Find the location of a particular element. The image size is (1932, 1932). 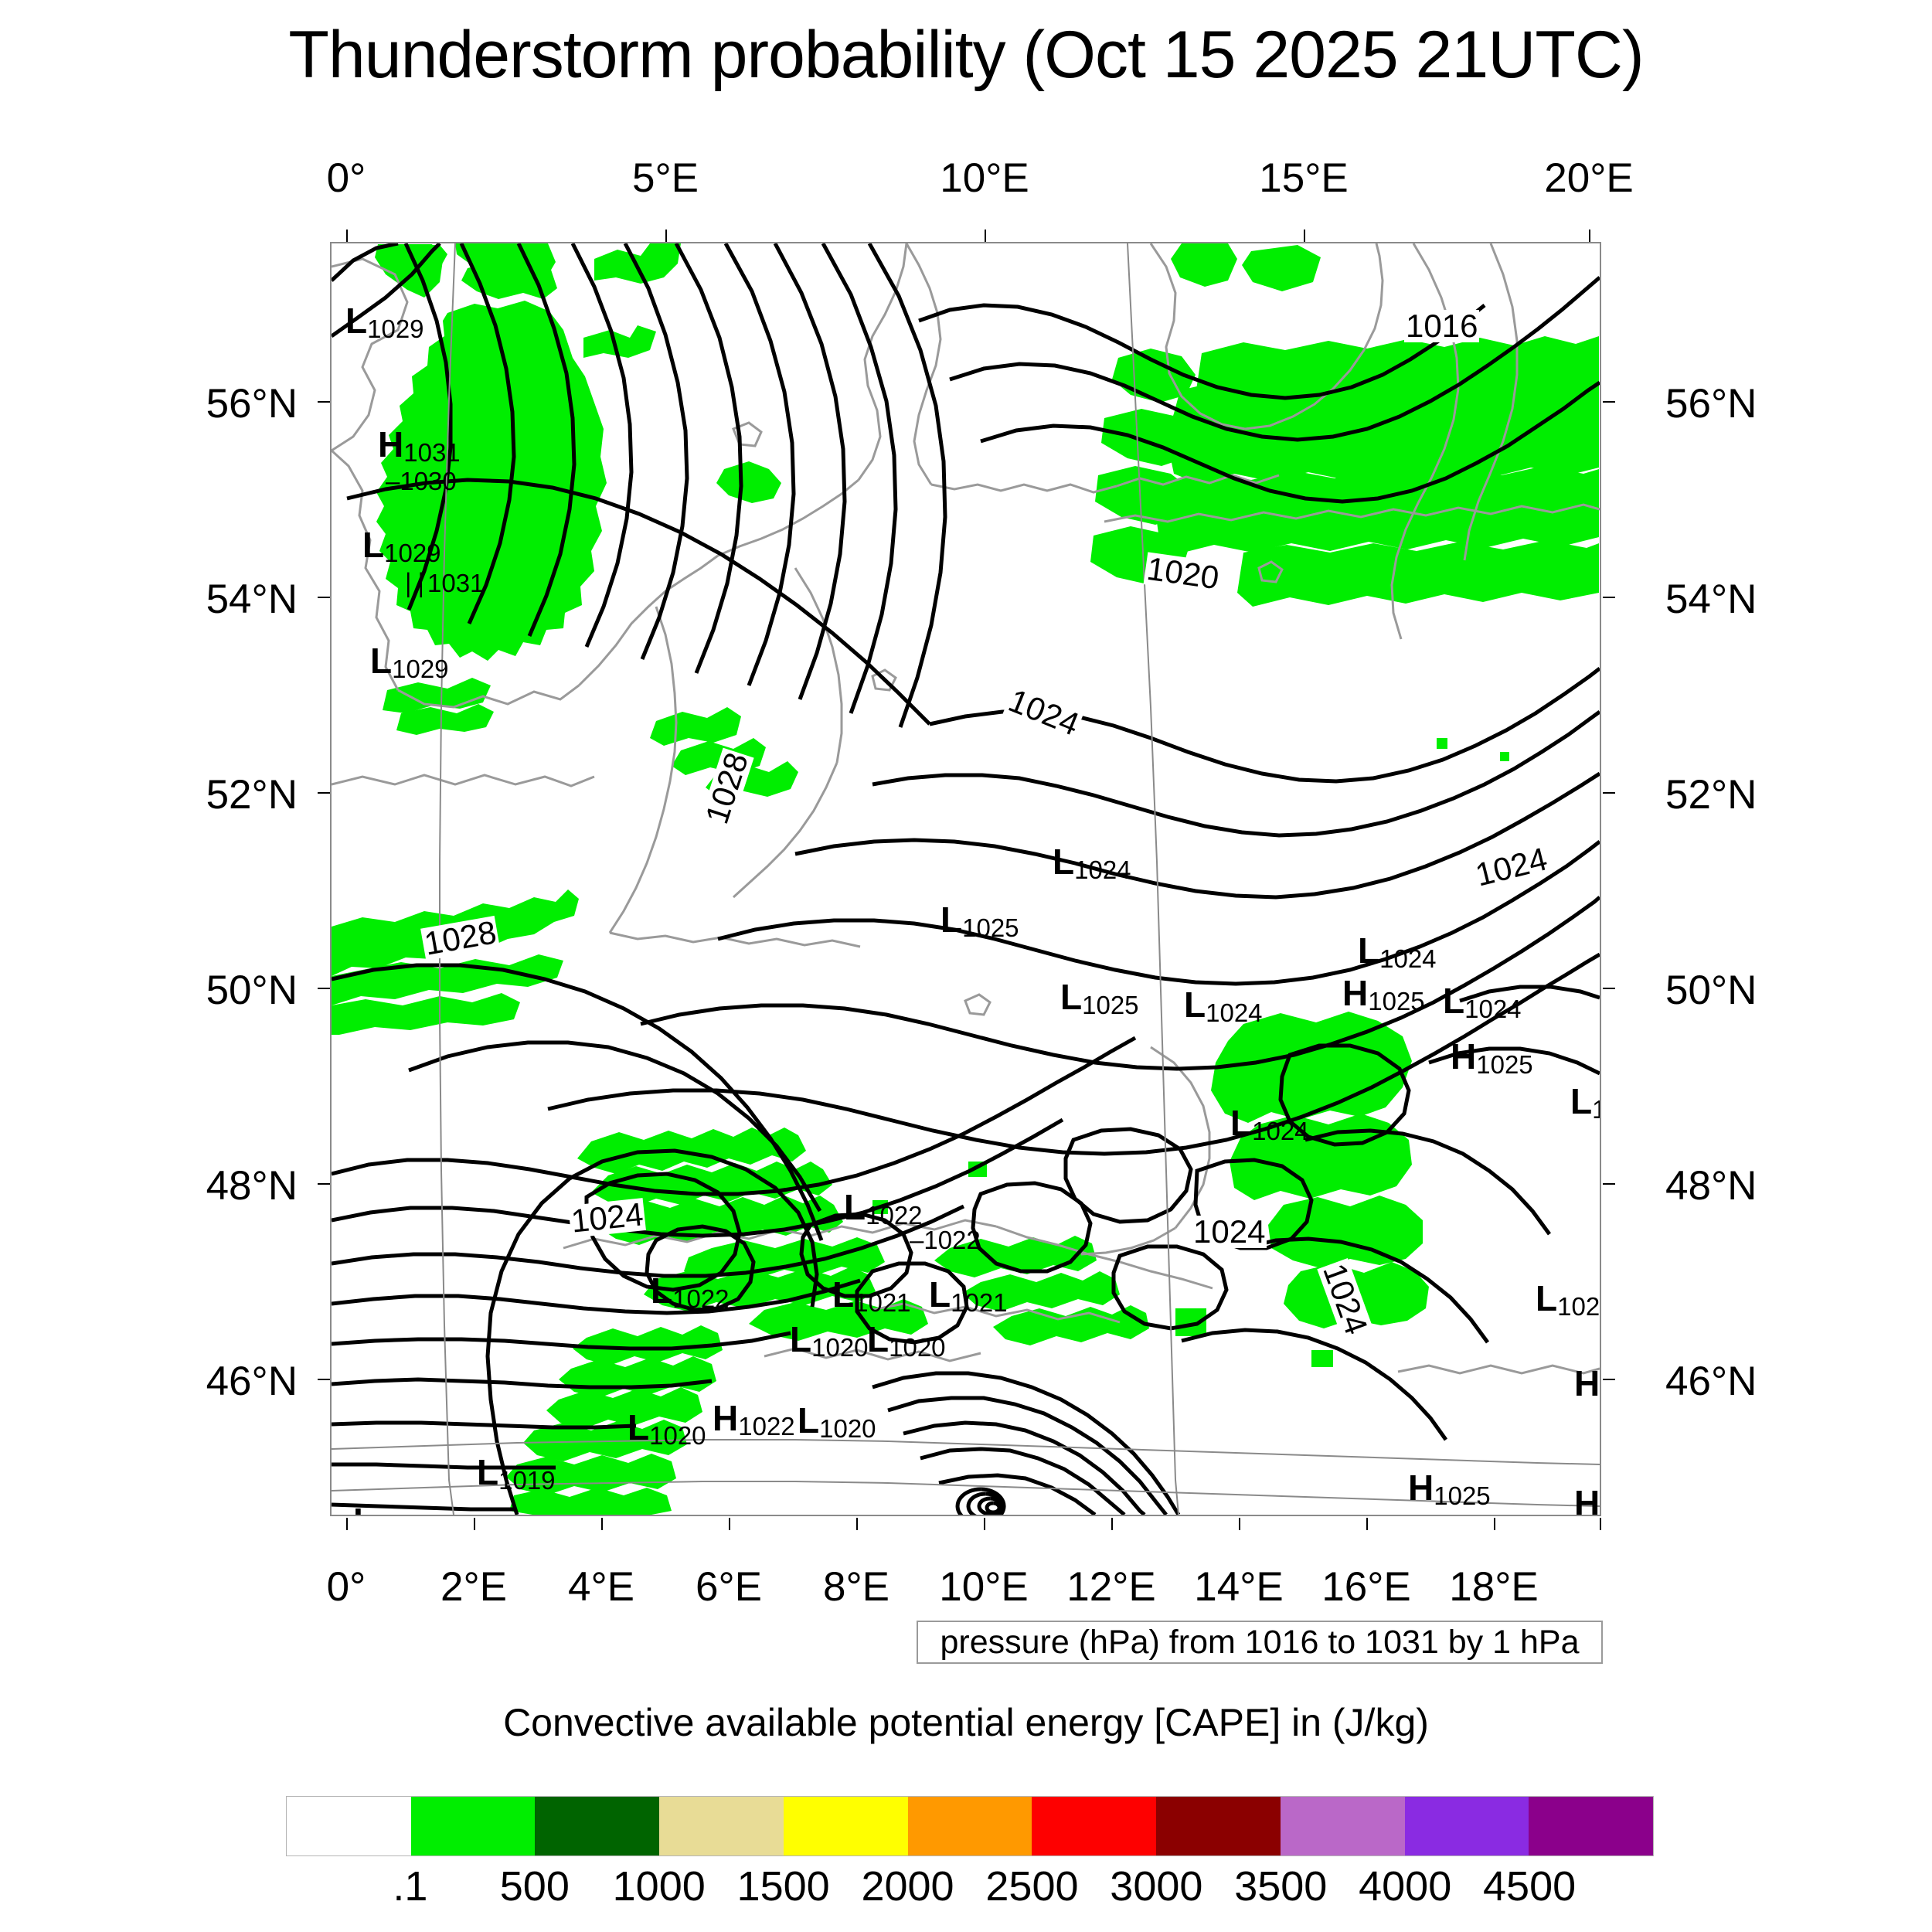

colorbar-tick: 3000 is located at coordinates (1156, 1886).